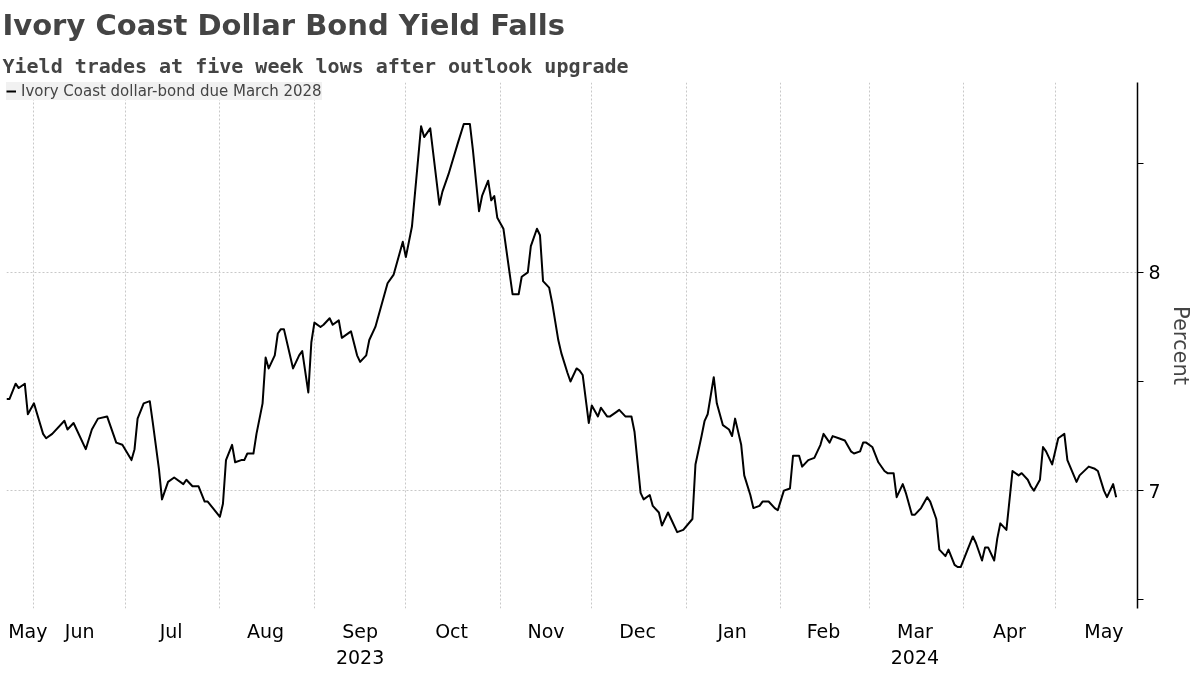 The width and height of the screenshot is (1200, 675). I want to click on chart-subtitle: Yield trades at five week lows after outlook upgrade, so click(315, 65).